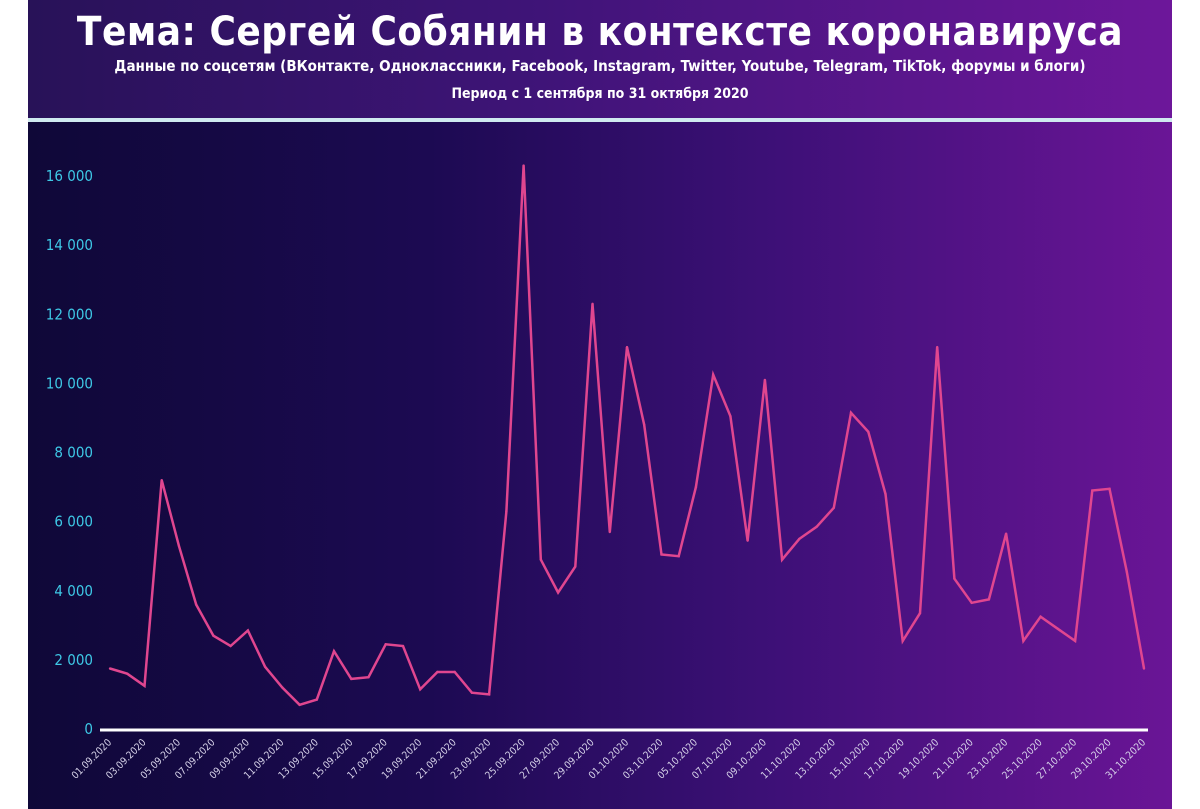 Image resolution: width=1200 pixels, height=809 pixels. I want to click on y-tick-label: 0, so click(88, 729).